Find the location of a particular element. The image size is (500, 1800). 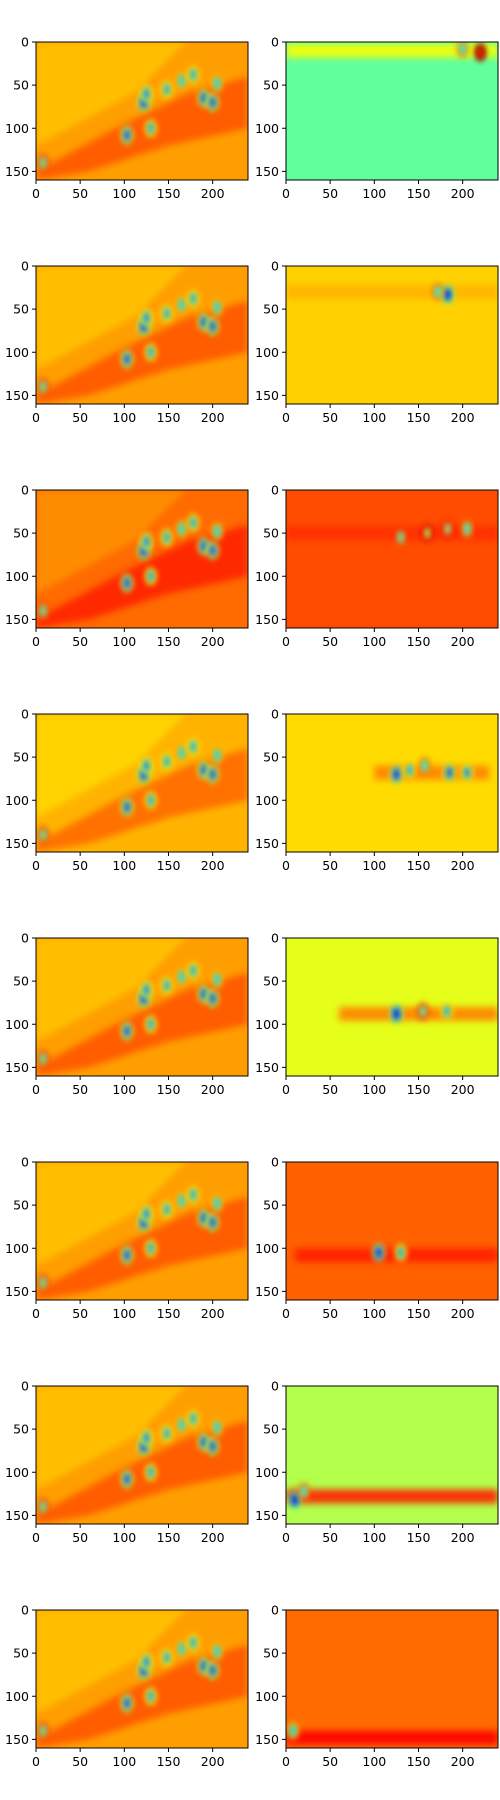

panel-row7-left-y-tick-label: 0 is located at coordinates (25, 1386).